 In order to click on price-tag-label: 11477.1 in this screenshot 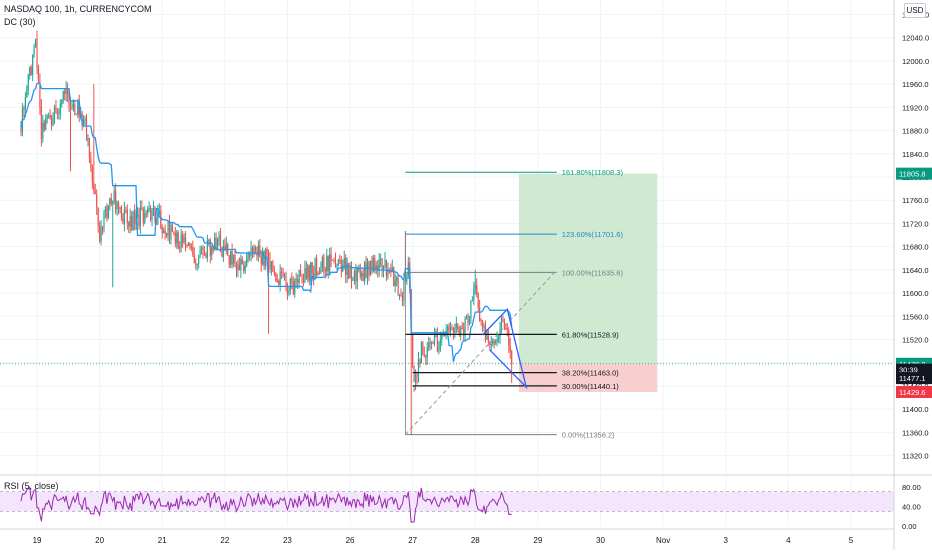, I will do `click(912, 378)`.